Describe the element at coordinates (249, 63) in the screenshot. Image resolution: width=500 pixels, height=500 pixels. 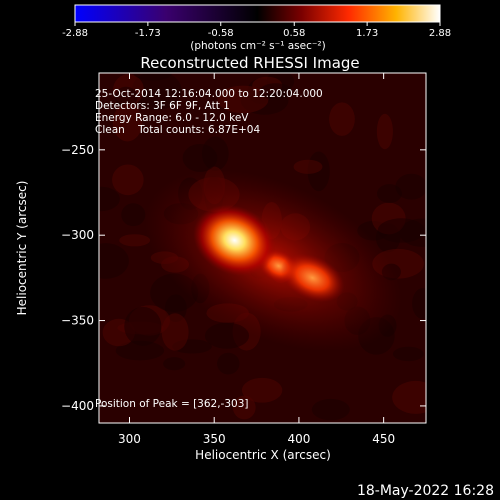
I see `chart-title: Reconstructed RHESSI Image` at that location.